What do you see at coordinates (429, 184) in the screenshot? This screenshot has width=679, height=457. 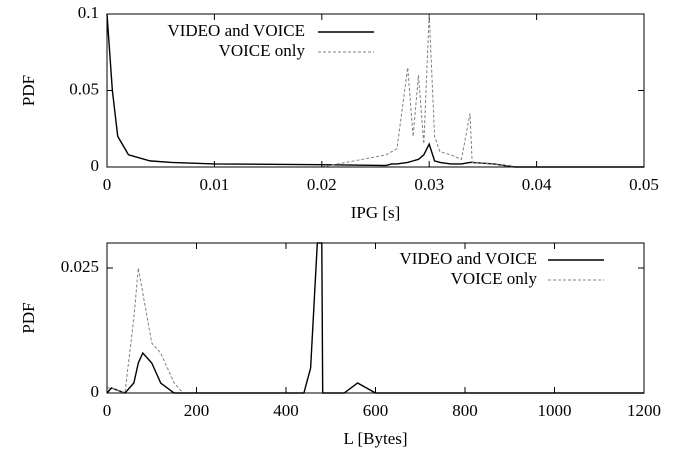 I see `x-tick-label: 0.03` at bounding box center [429, 184].